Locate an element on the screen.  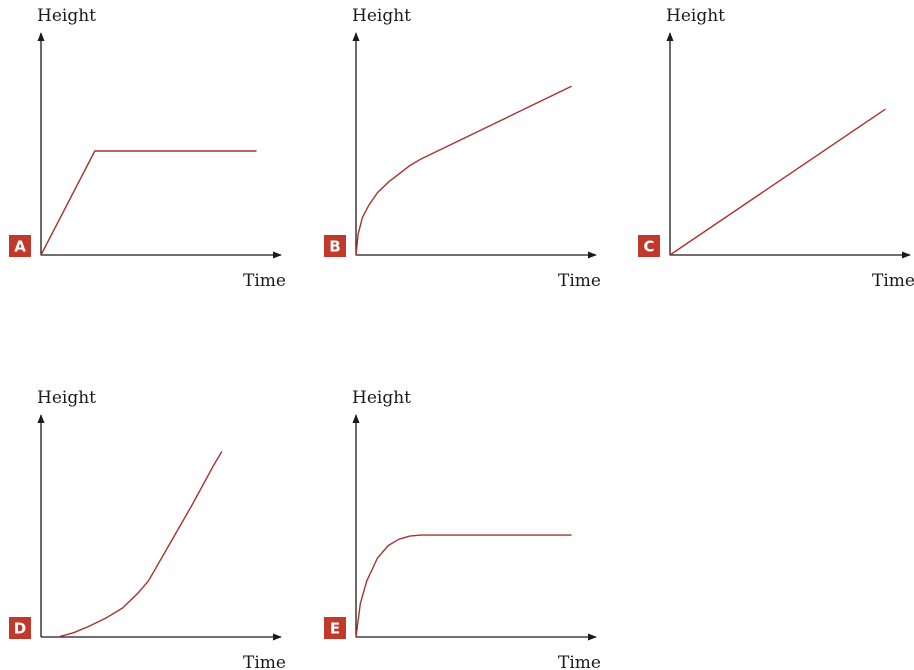
chart-panel-c: Height Time C is located at coordinates (776, 148).